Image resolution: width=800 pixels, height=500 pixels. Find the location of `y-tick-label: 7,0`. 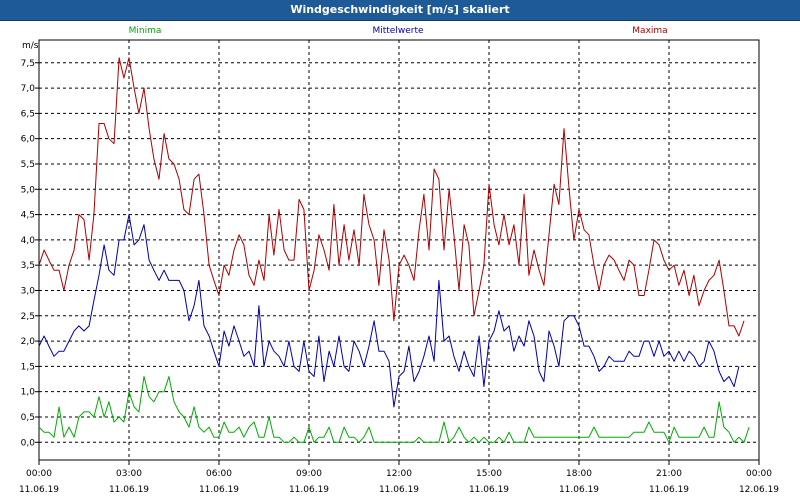

y-tick-label: 7,0 is located at coordinates (28, 89).